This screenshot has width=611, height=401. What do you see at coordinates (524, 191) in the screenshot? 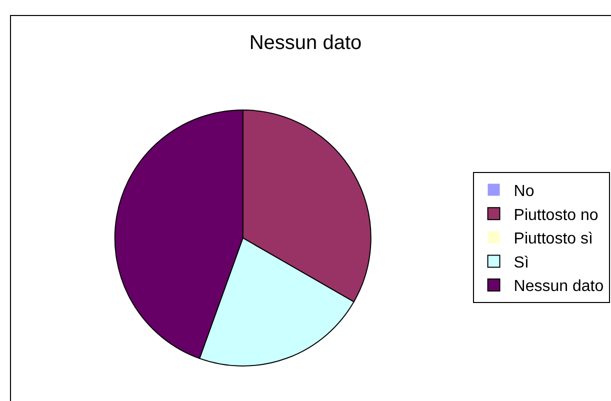
I see `legend-label: No` at bounding box center [524, 191].